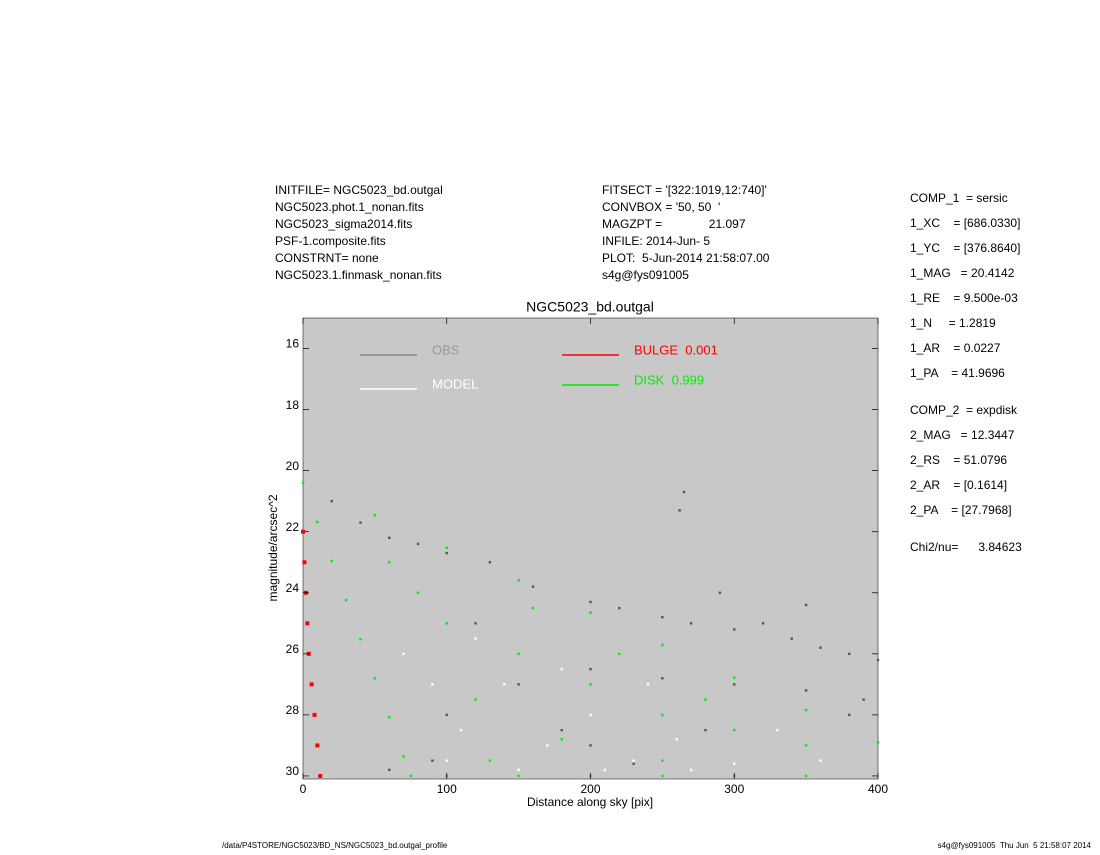  I want to click on fit-param: 1_RE = 9.500e-03, so click(964, 298).